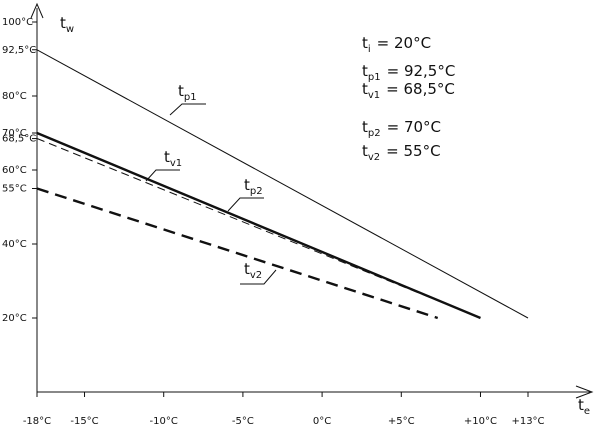  What do you see at coordinates (14, 96) in the screenshot?
I see `y-tick-label-80: 80°C` at bounding box center [14, 96].